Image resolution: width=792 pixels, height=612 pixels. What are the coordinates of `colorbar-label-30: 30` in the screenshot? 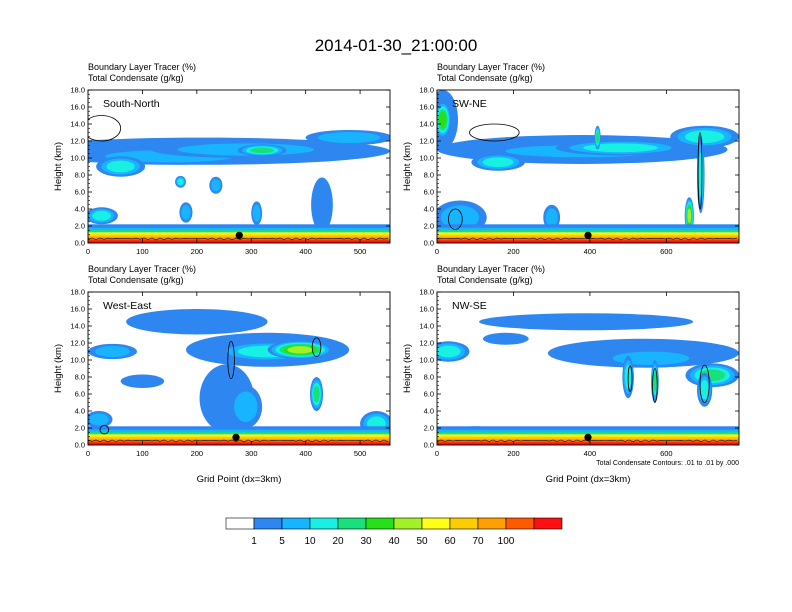 It's located at (366, 541).